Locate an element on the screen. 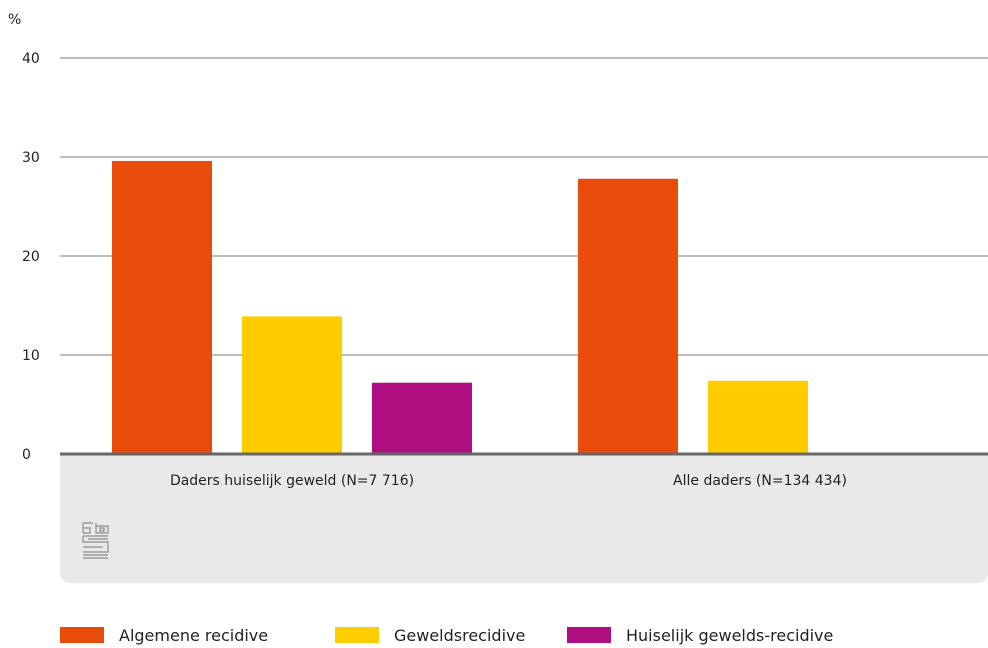 The height and width of the screenshot is (648, 988). cbs-logo-icon: cbs is located at coordinates (95, 540).